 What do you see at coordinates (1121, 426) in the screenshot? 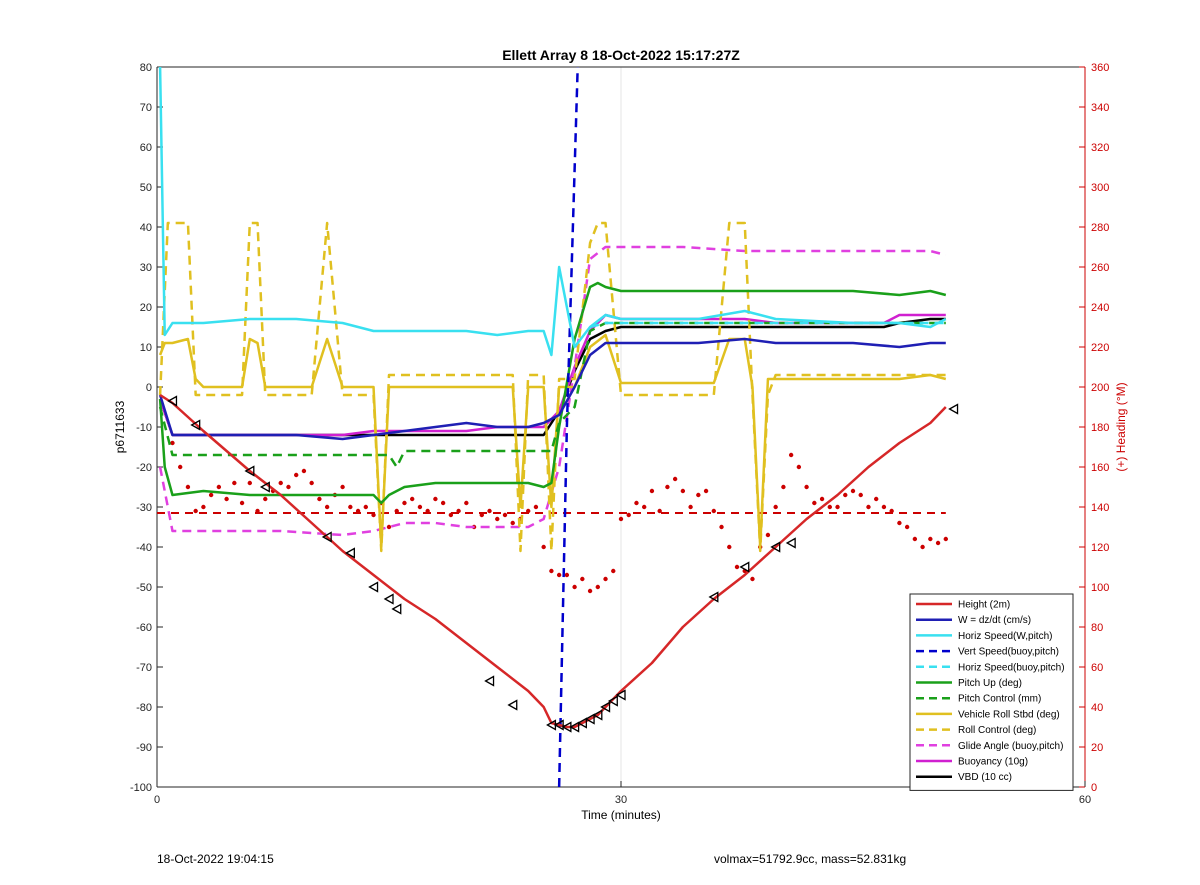
I see `y2-axis-label: (+) Heading (°M)` at bounding box center [1121, 426].